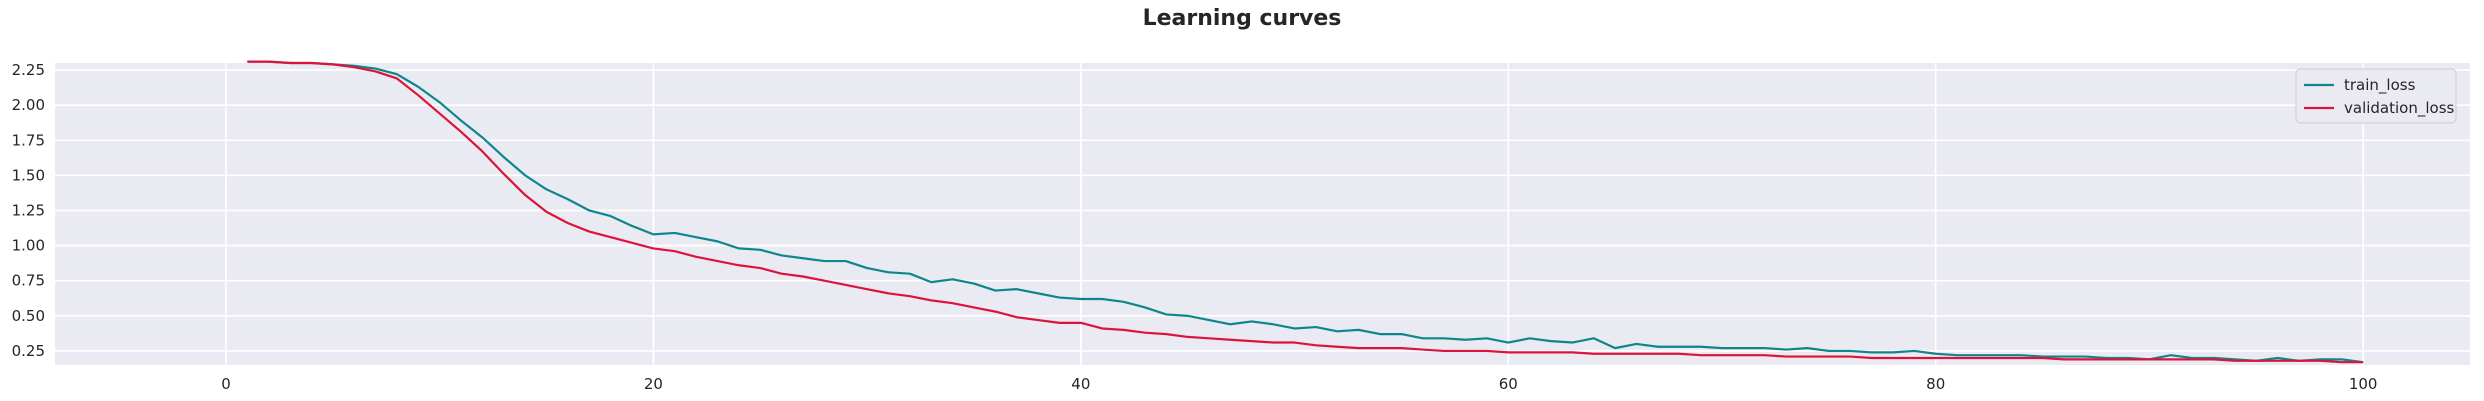 Image resolution: width=2484 pixels, height=401 pixels. What do you see at coordinates (1299, 384) in the screenshot?
I see `x-axis-ticks: 0 20 40 60 80 100` at bounding box center [1299, 384].